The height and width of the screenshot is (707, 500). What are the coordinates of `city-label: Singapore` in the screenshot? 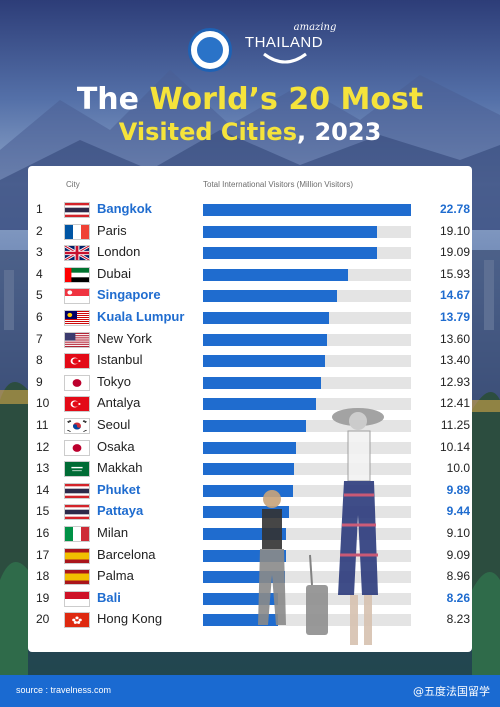 It's located at (129, 295).